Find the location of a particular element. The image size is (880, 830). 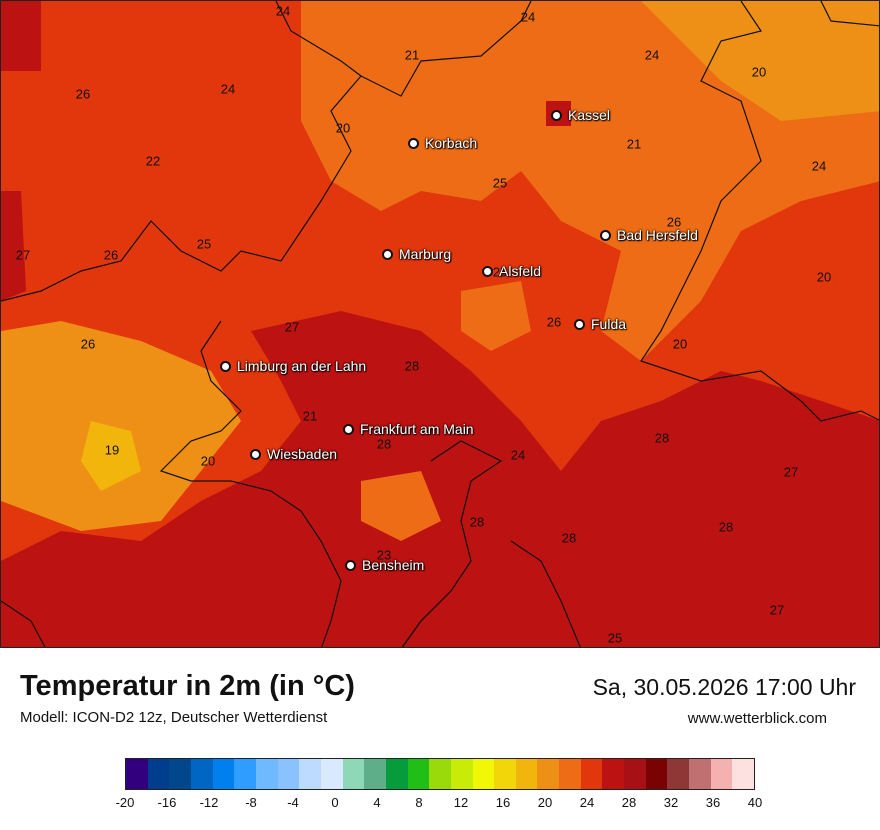

legend-tick-label: 24 is located at coordinates (587, 802).